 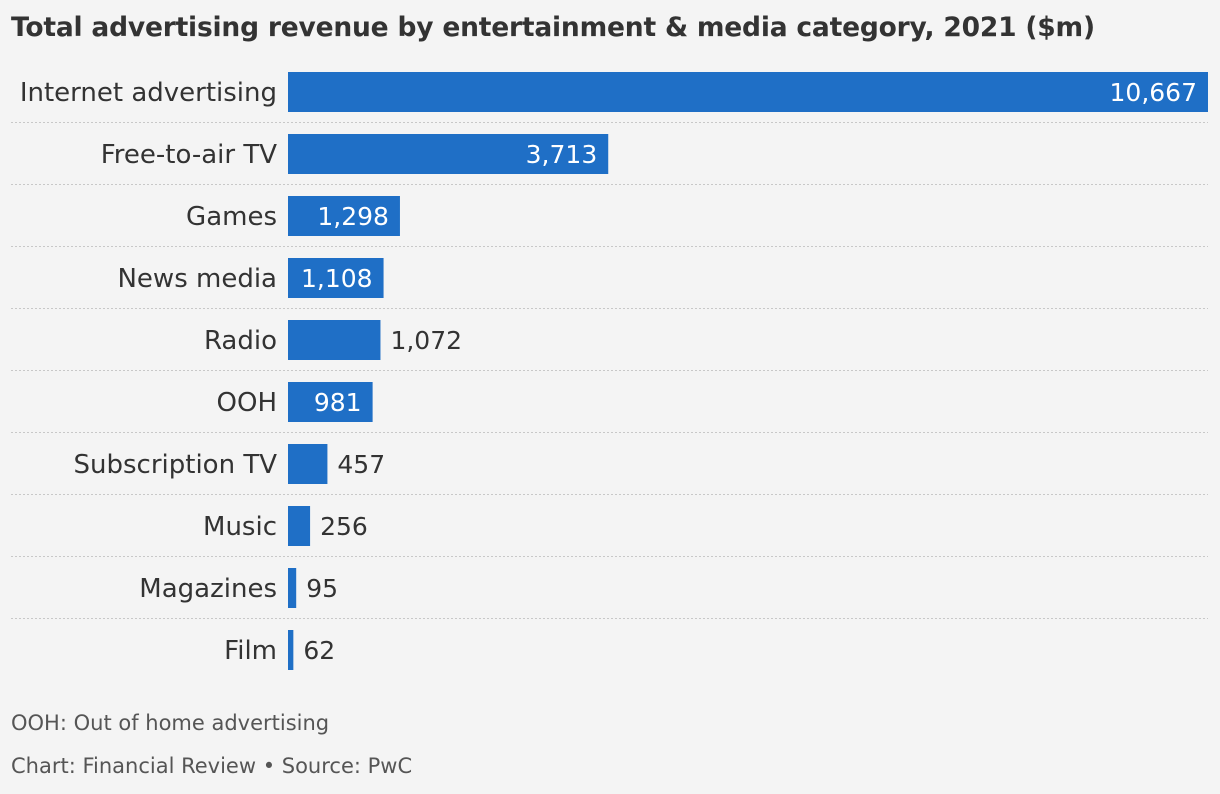 I want to click on value-label-music: 256, so click(x=344, y=526).